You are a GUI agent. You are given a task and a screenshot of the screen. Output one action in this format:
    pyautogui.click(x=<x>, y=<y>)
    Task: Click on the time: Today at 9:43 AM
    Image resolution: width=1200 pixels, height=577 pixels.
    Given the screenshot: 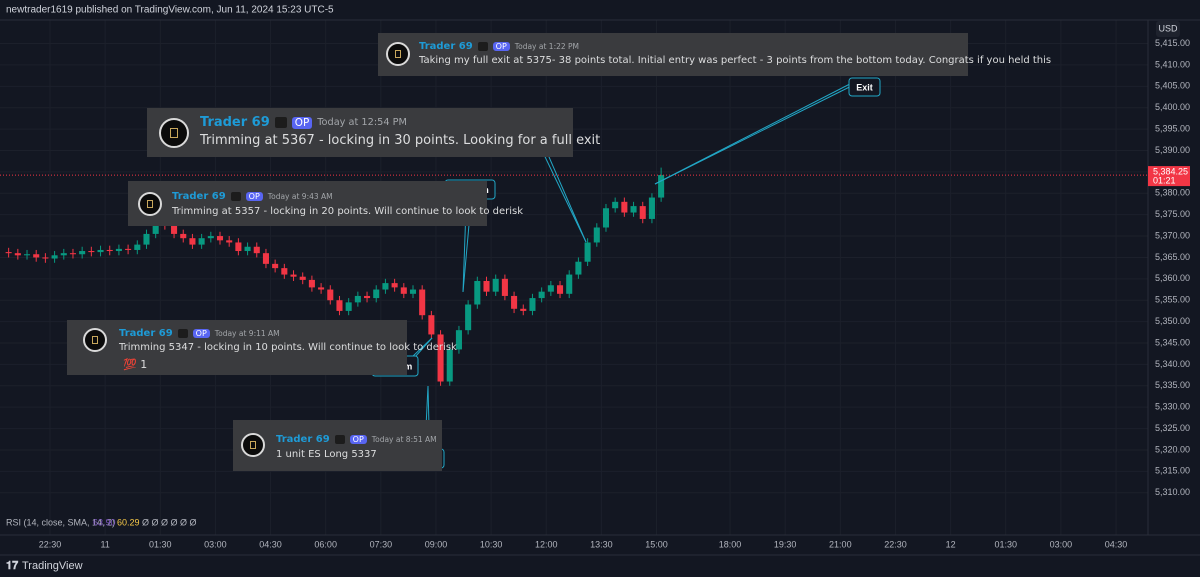 What is the action you would take?
    pyautogui.click(x=300, y=196)
    